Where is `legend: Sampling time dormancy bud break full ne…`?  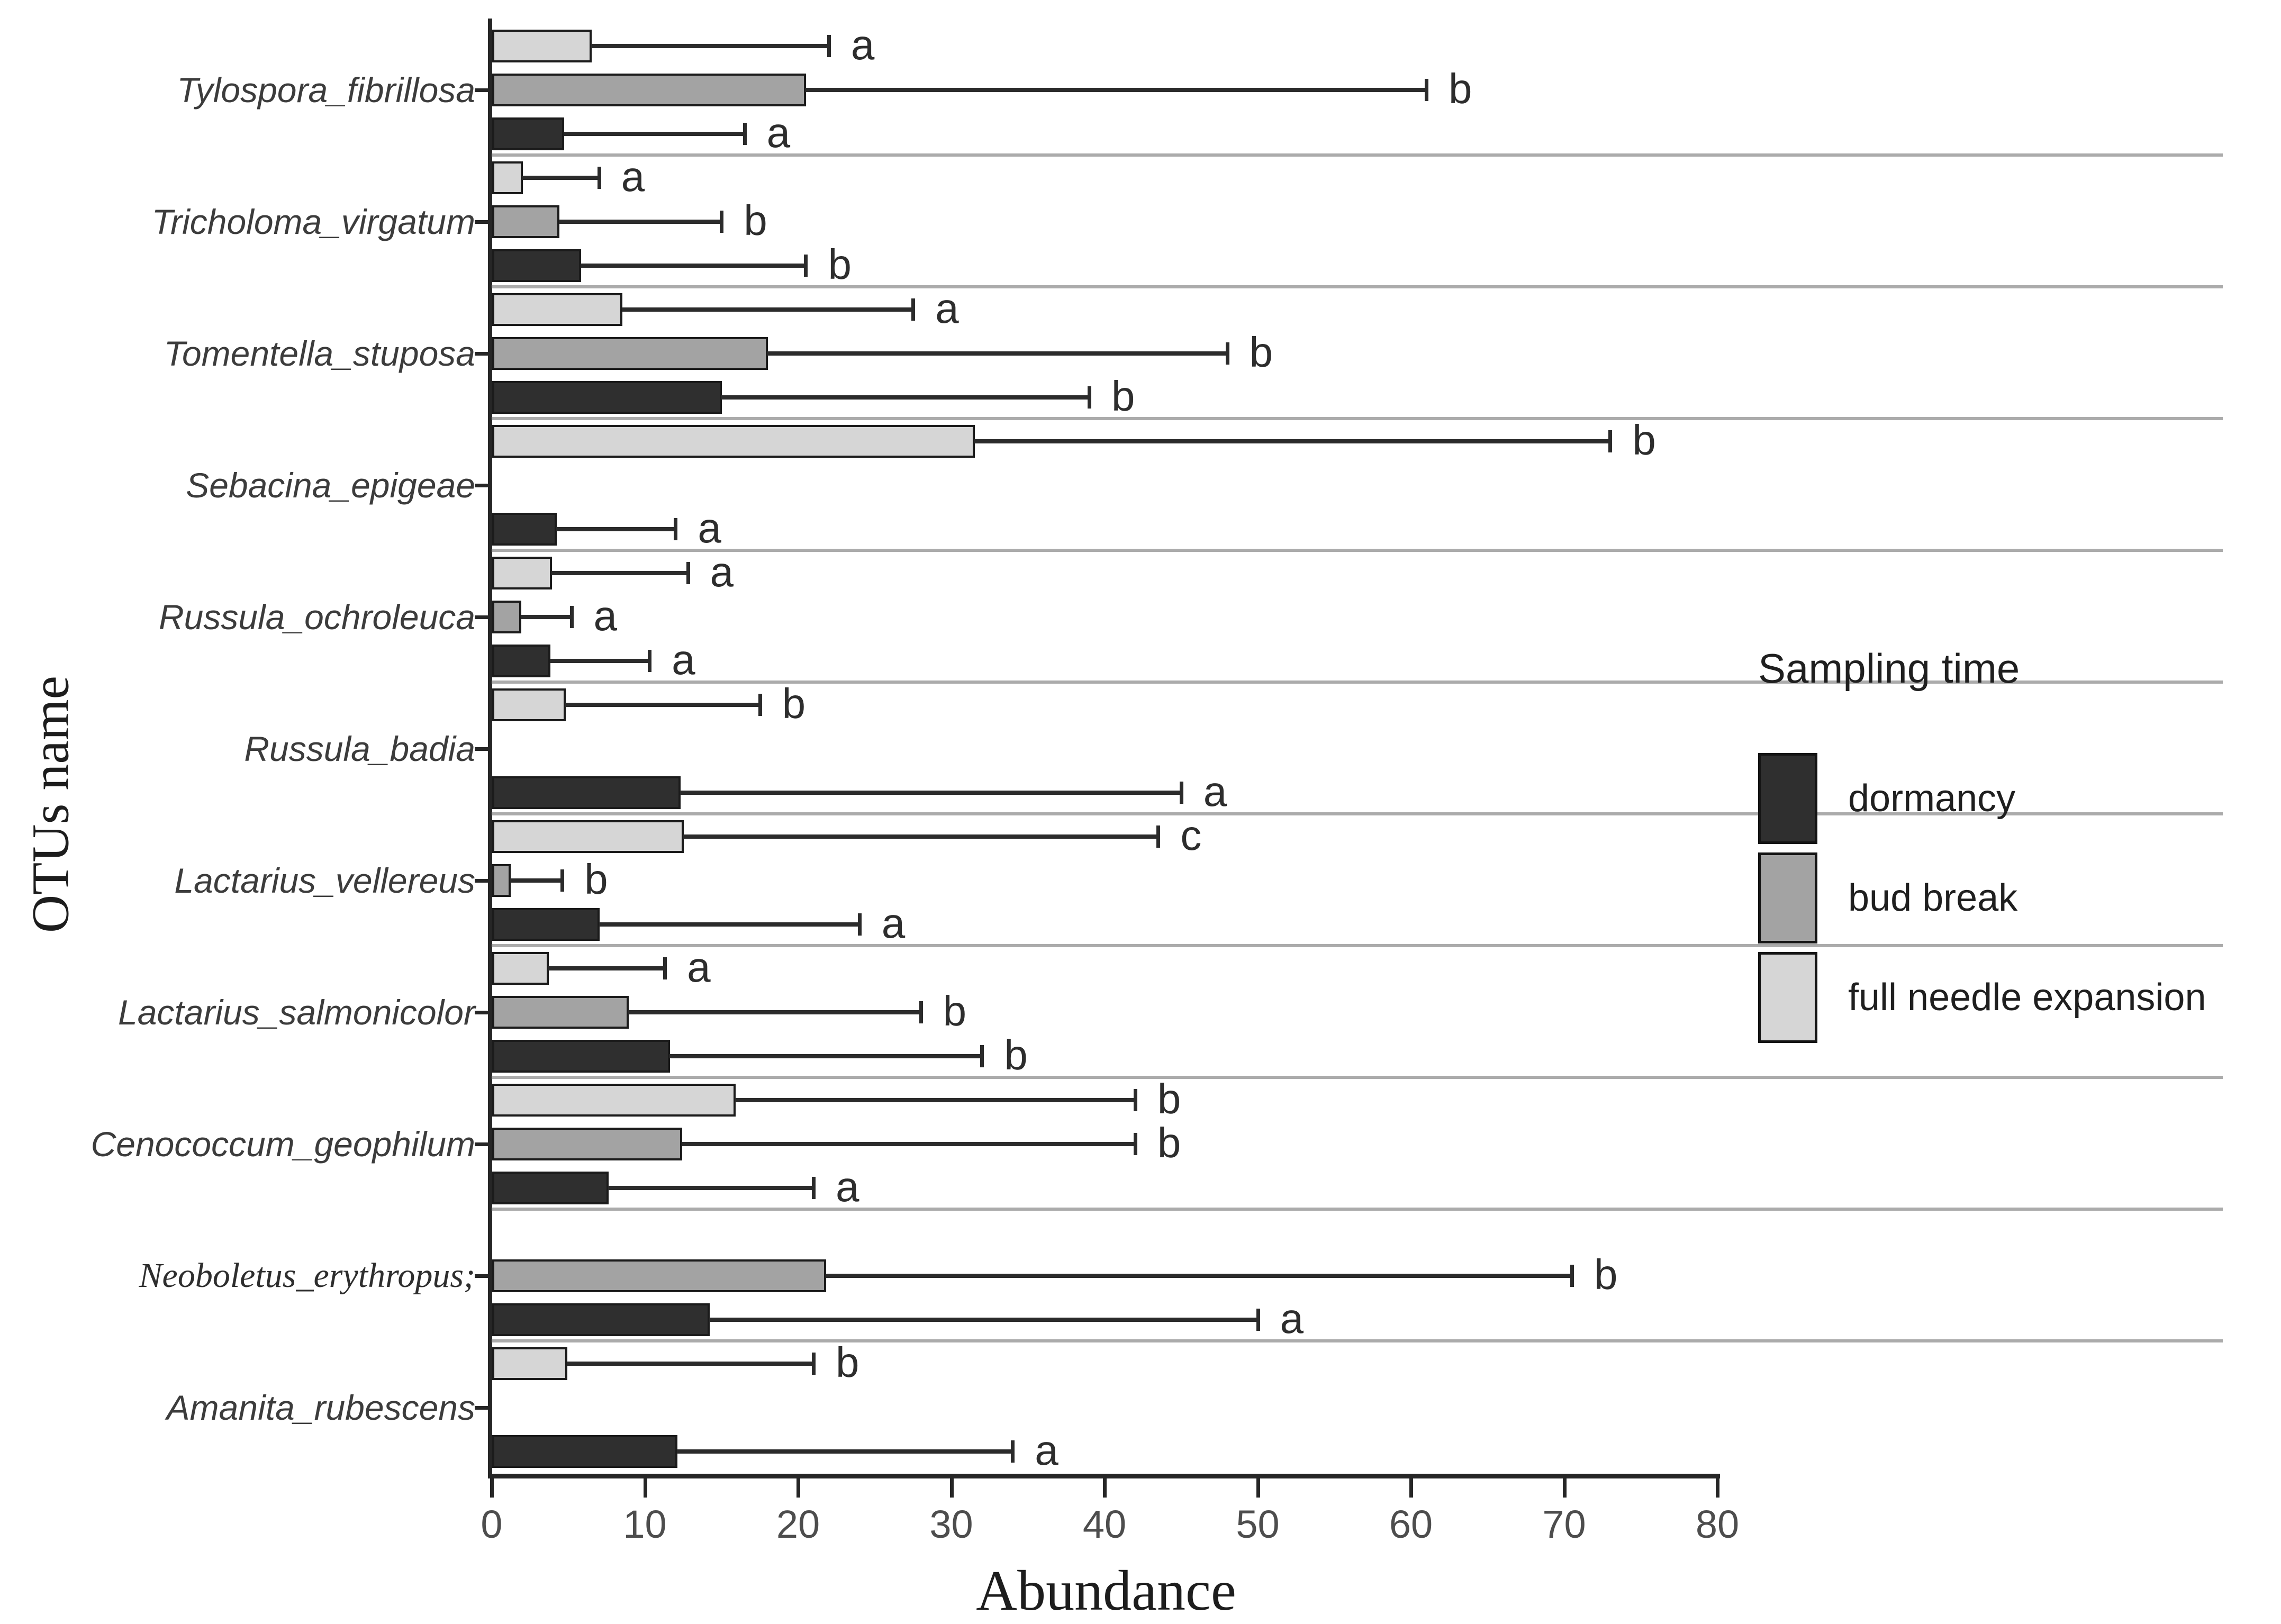 legend: Sampling time dormancy bud break full ne… is located at coordinates (1982, 847).